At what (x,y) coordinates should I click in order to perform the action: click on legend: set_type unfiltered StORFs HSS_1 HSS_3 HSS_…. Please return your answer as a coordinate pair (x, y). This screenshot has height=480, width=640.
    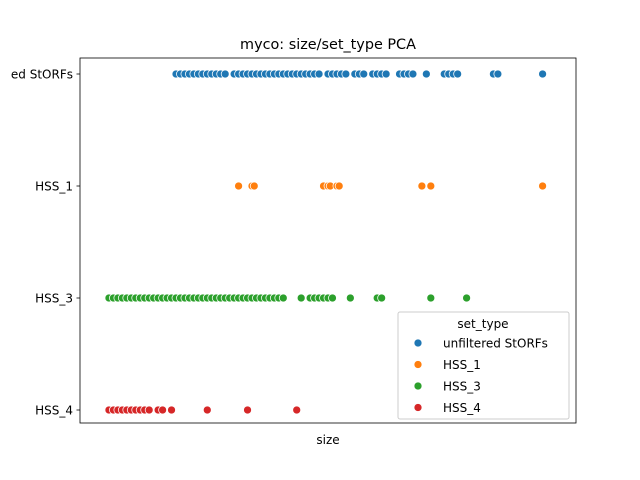
    Looking at the image, I should click on (483, 365).